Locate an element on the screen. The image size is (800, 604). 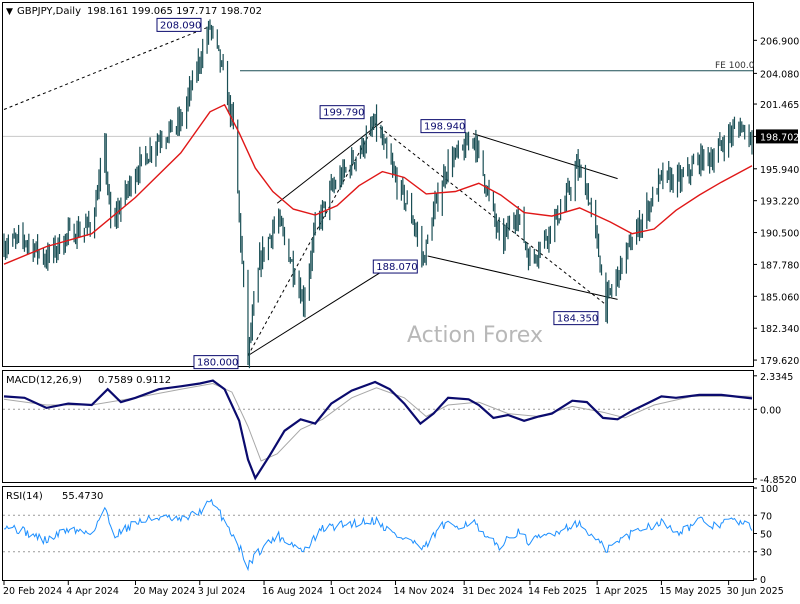
rsi-tick-label: 0 is located at coordinates (763, 580).